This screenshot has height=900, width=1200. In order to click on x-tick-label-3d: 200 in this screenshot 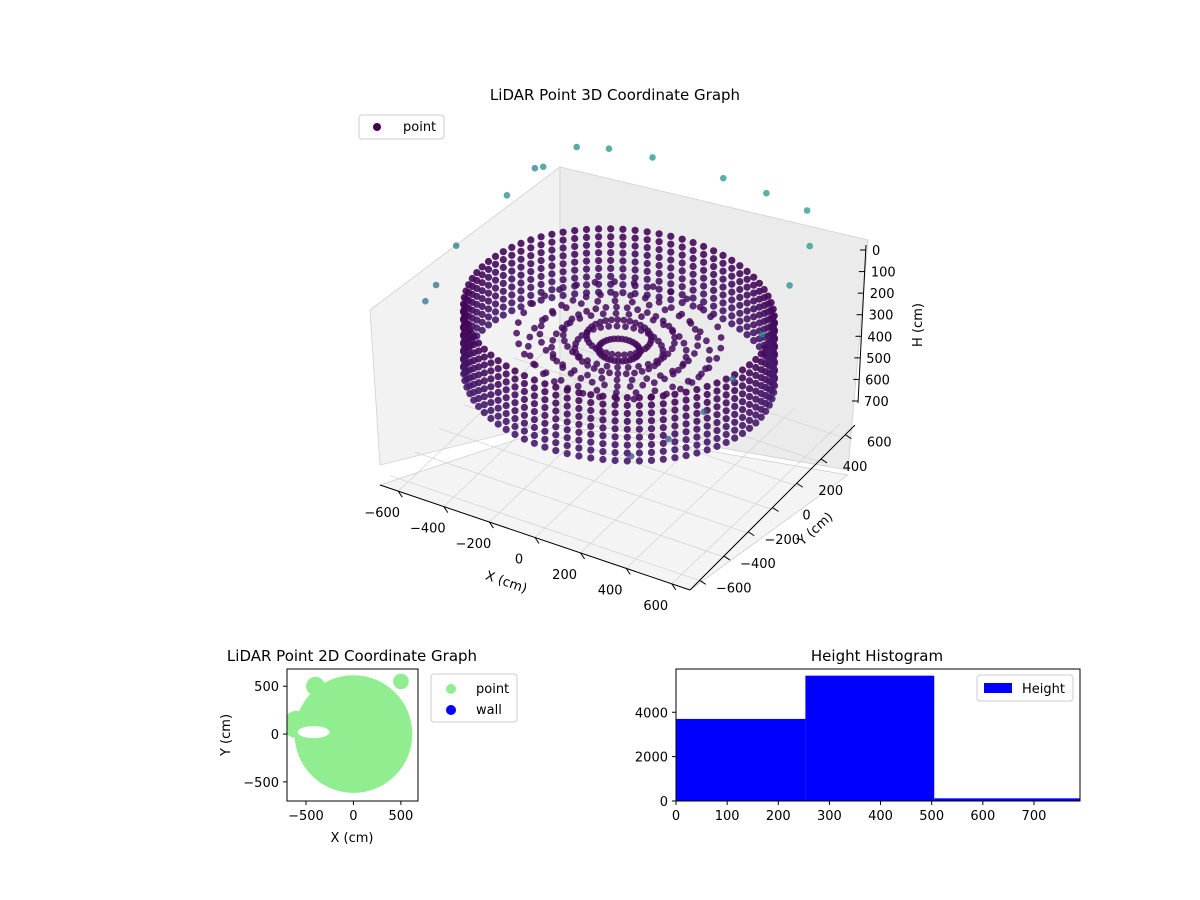, I will do `click(564, 575)`.